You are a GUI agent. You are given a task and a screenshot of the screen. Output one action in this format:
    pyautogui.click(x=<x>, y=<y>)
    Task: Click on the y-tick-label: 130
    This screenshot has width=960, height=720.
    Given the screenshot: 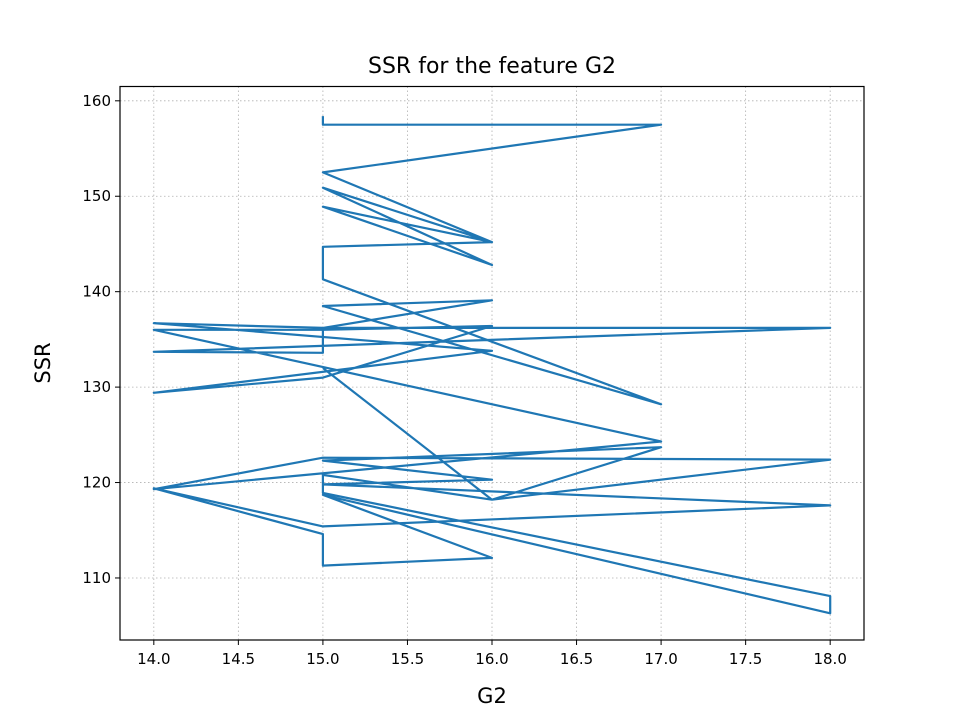 What is the action you would take?
    pyautogui.click(x=96, y=387)
    